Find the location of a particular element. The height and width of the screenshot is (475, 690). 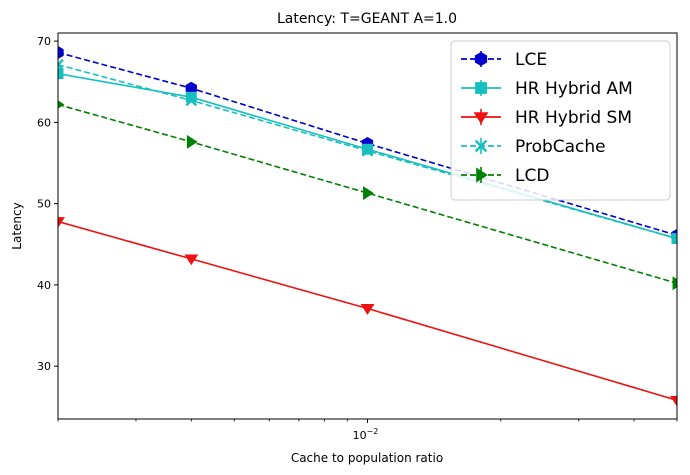

legend-label: ProbCache is located at coordinates (560, 147).